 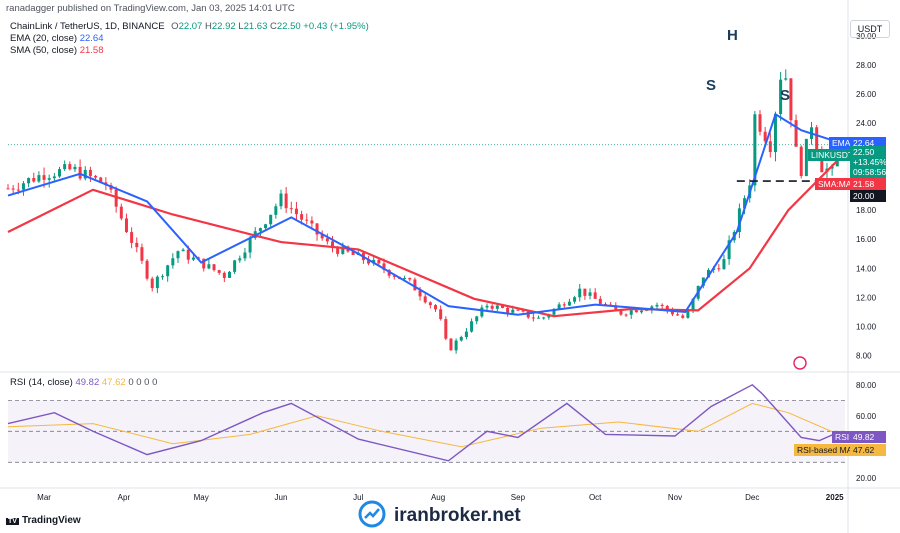 What do you see at coordinates (790, 275) in the screenshot?
I see `annotations` at bounding box center [790, 275].